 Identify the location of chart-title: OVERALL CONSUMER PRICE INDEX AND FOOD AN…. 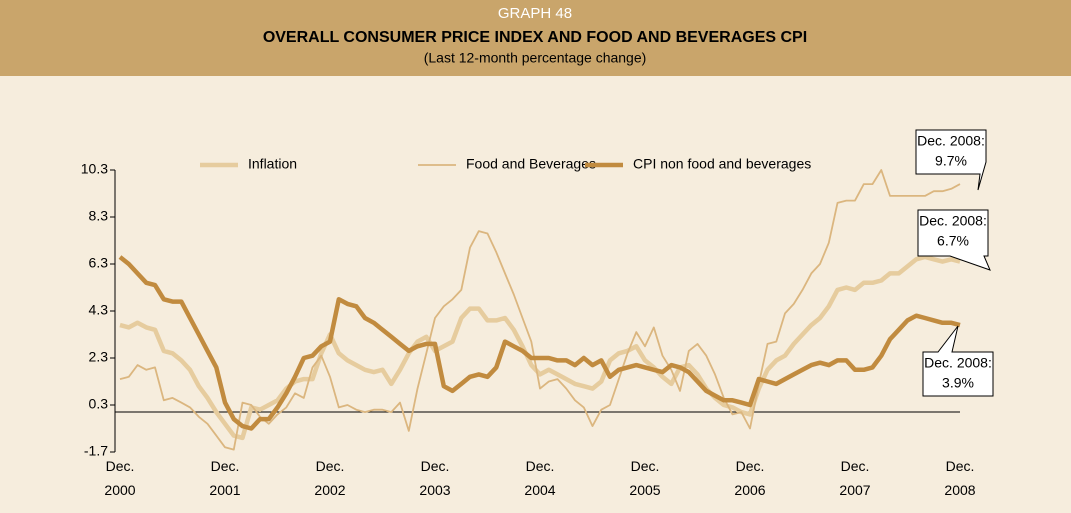
(535, 37).